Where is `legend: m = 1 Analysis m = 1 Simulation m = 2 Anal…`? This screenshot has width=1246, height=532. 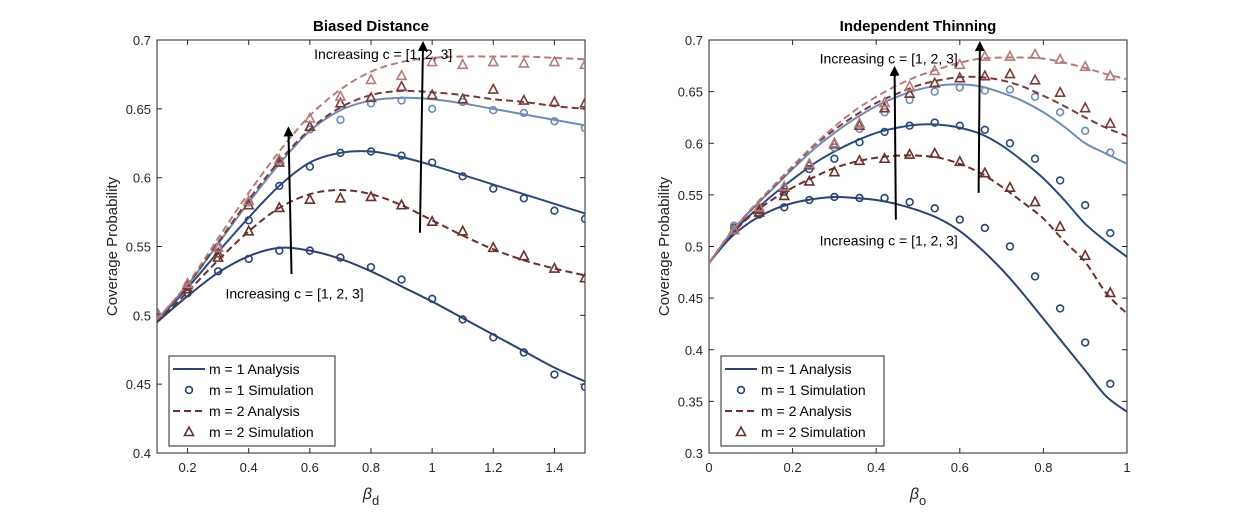 legend: m = 1 Analysis m = 1 Simulation m = 2 Anal… is located at coordinates (252, 401).